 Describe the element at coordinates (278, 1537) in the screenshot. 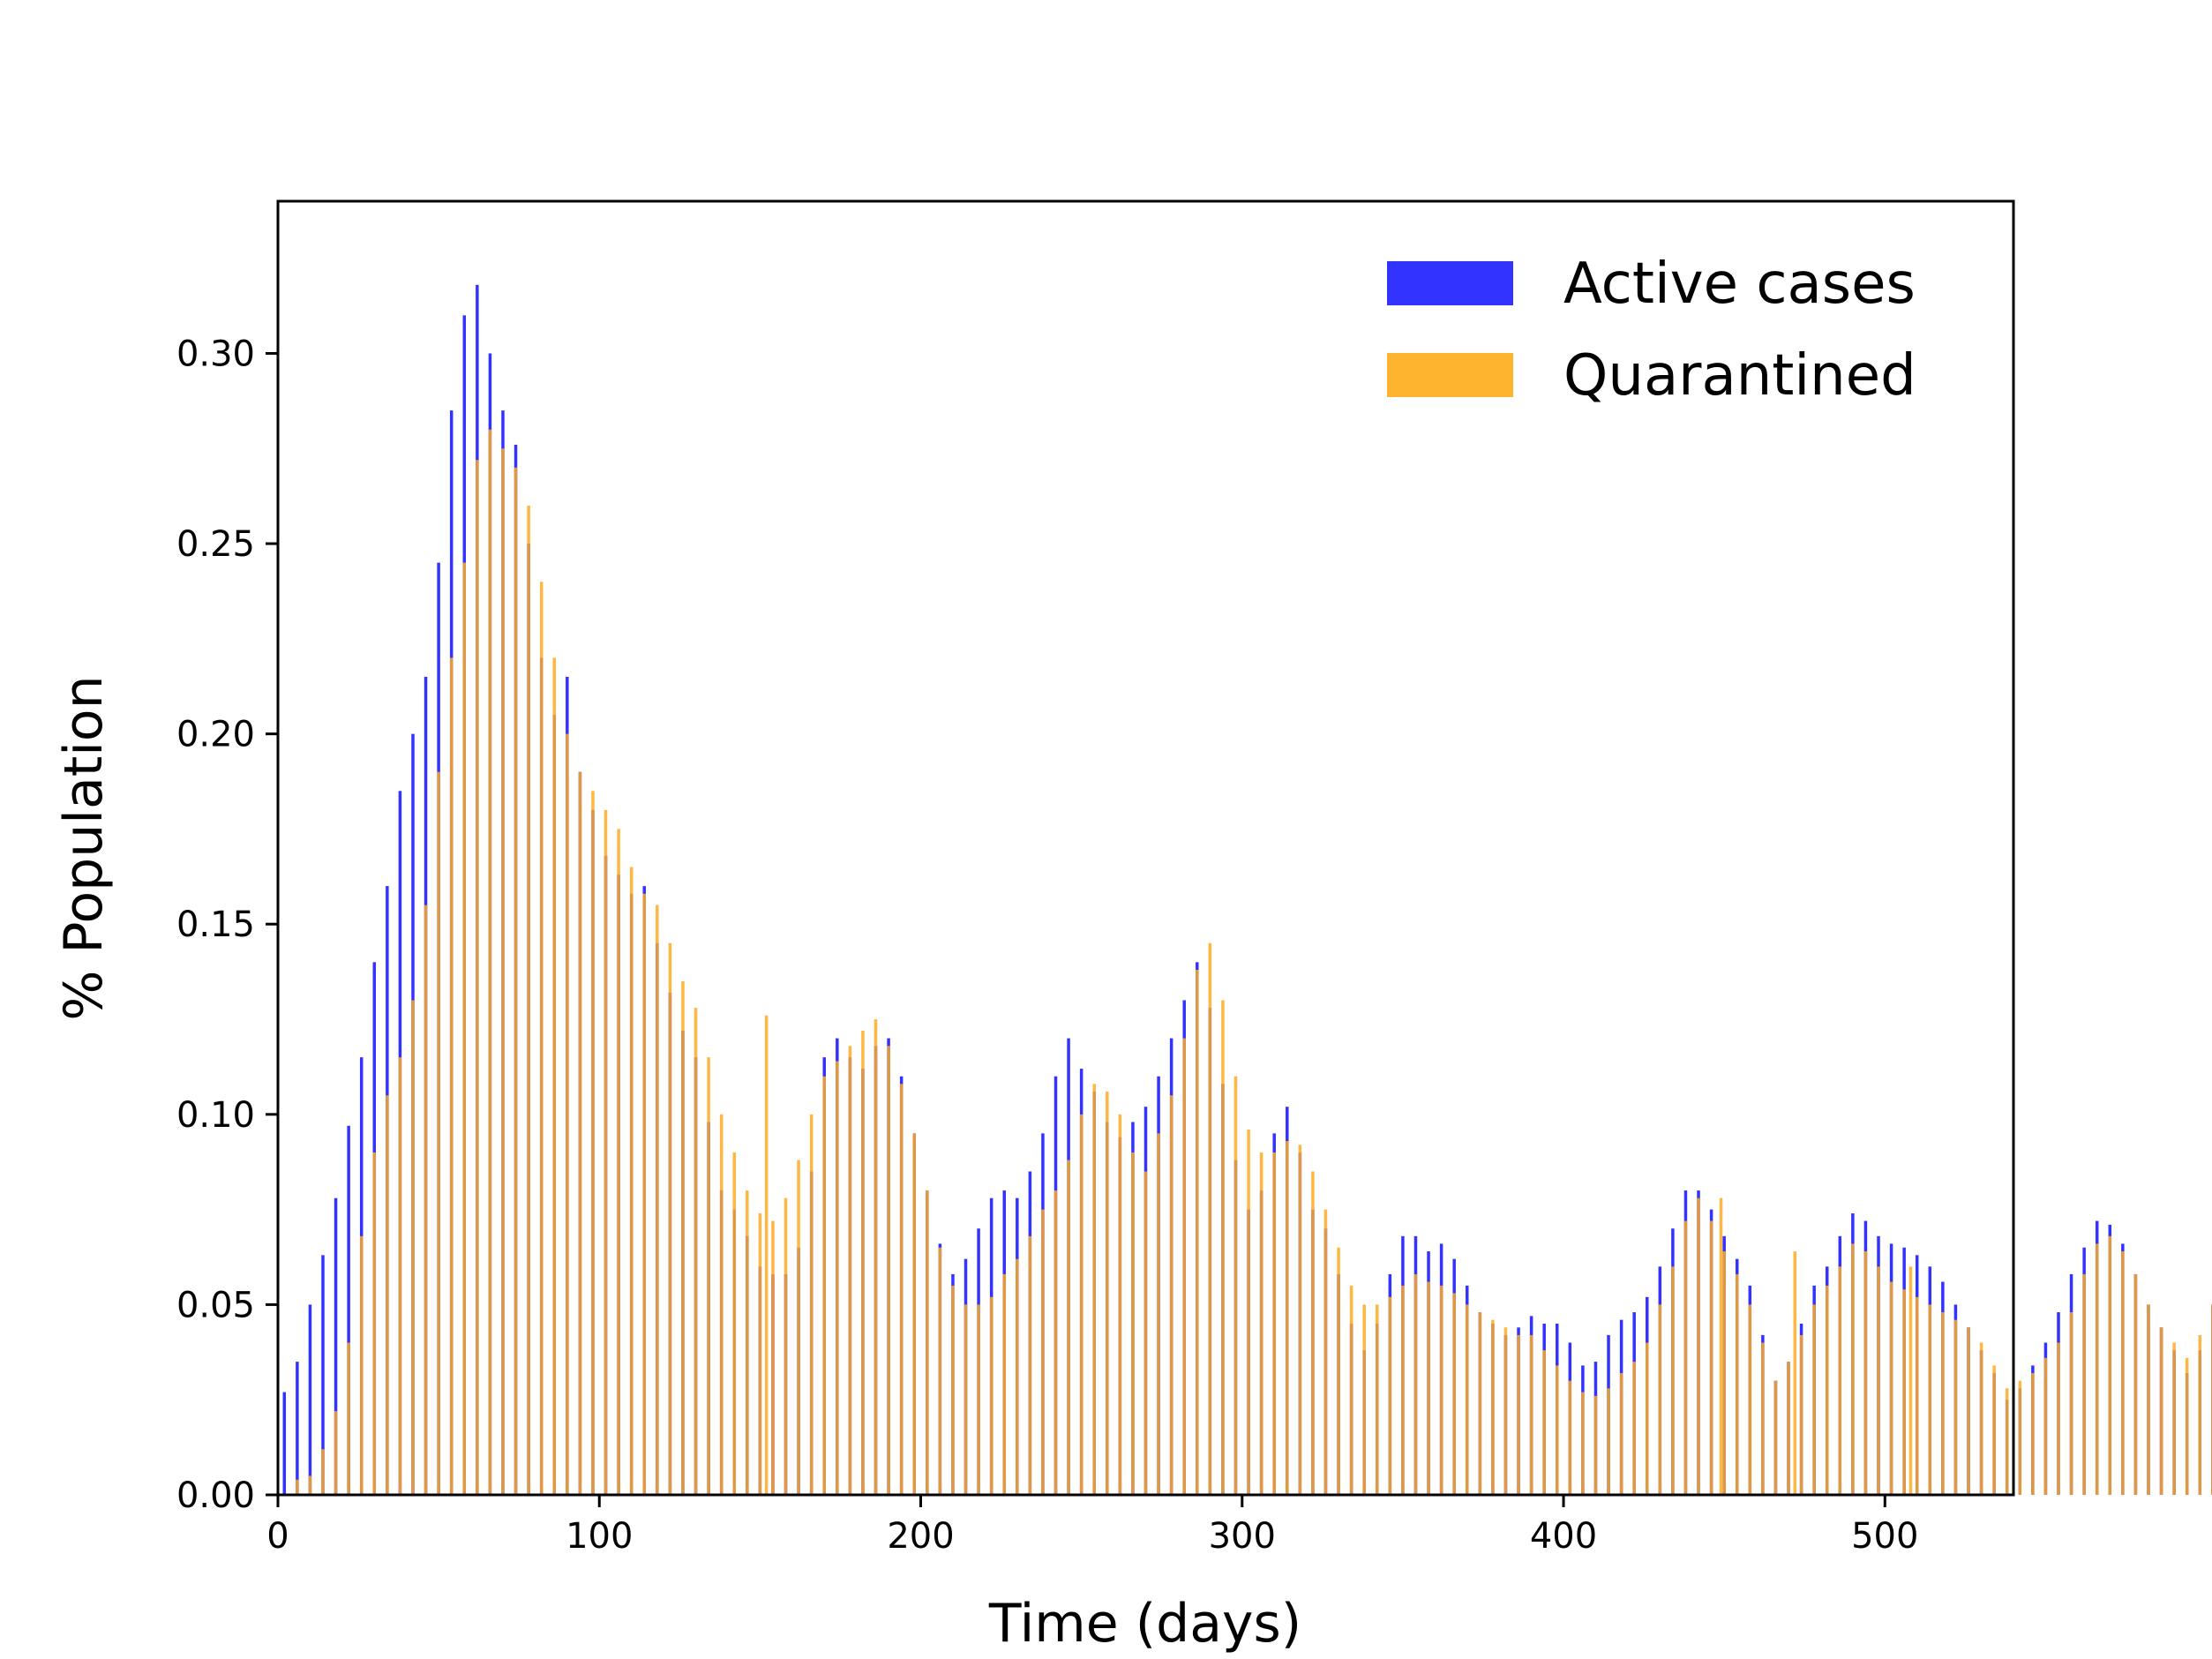

I see `x-tick-label: 0` at that location.